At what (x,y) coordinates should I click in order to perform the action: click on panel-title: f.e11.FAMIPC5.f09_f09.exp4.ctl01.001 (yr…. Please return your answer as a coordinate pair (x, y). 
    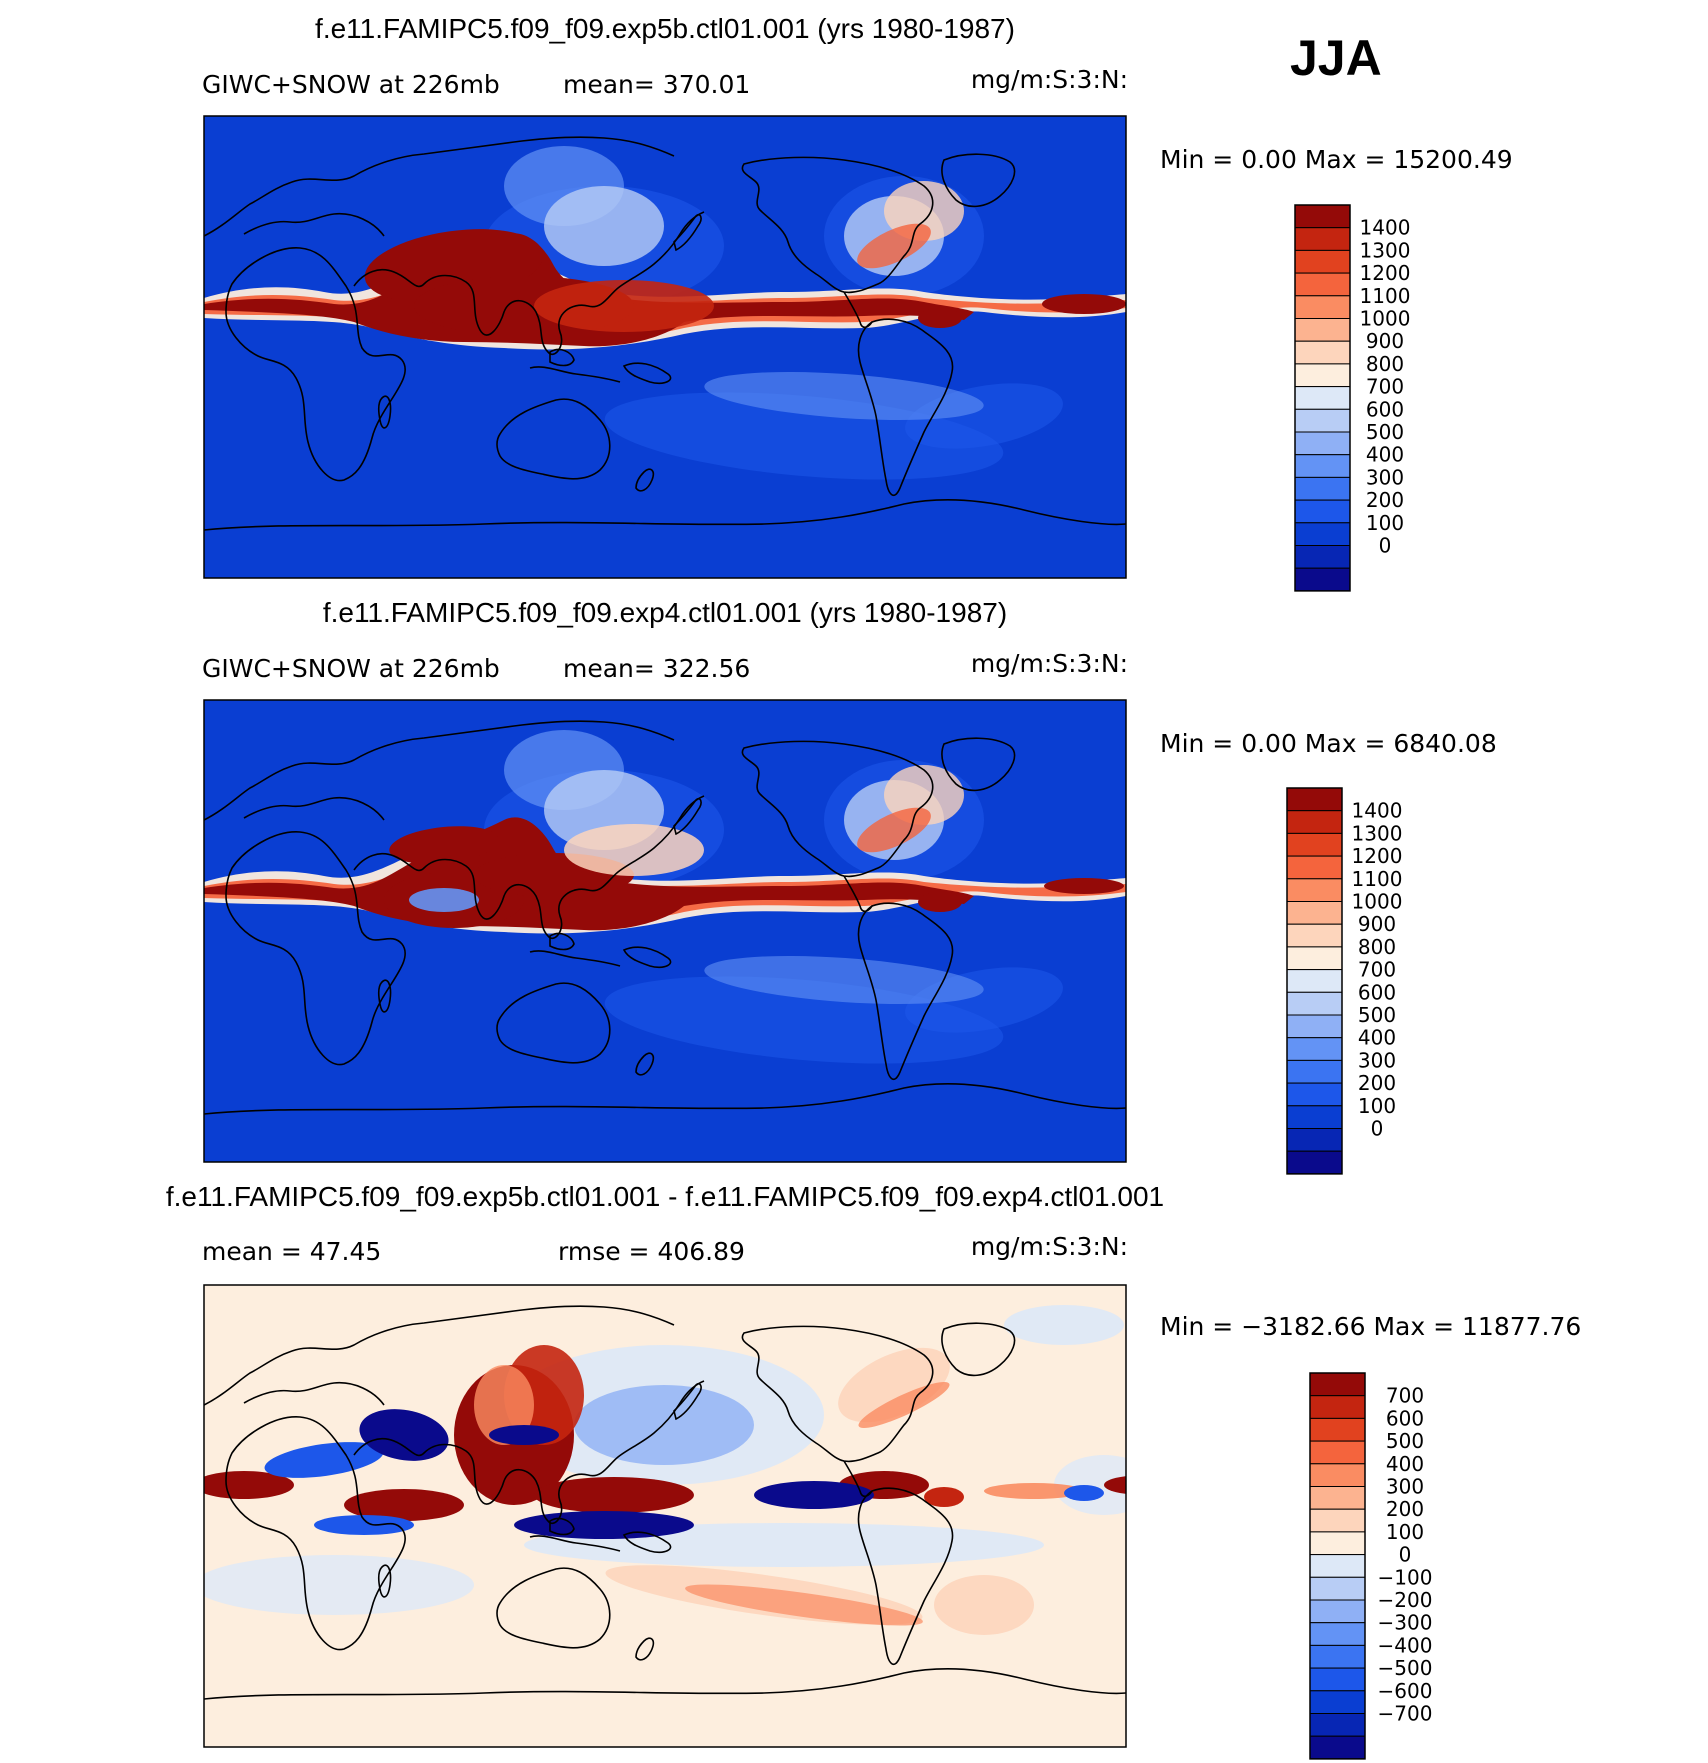
    Looking at the image, I should click on (665, 612).